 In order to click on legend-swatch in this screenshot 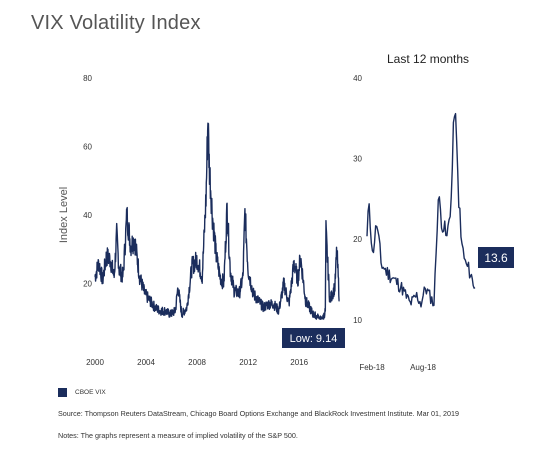, I will do `click(62, 392)`.